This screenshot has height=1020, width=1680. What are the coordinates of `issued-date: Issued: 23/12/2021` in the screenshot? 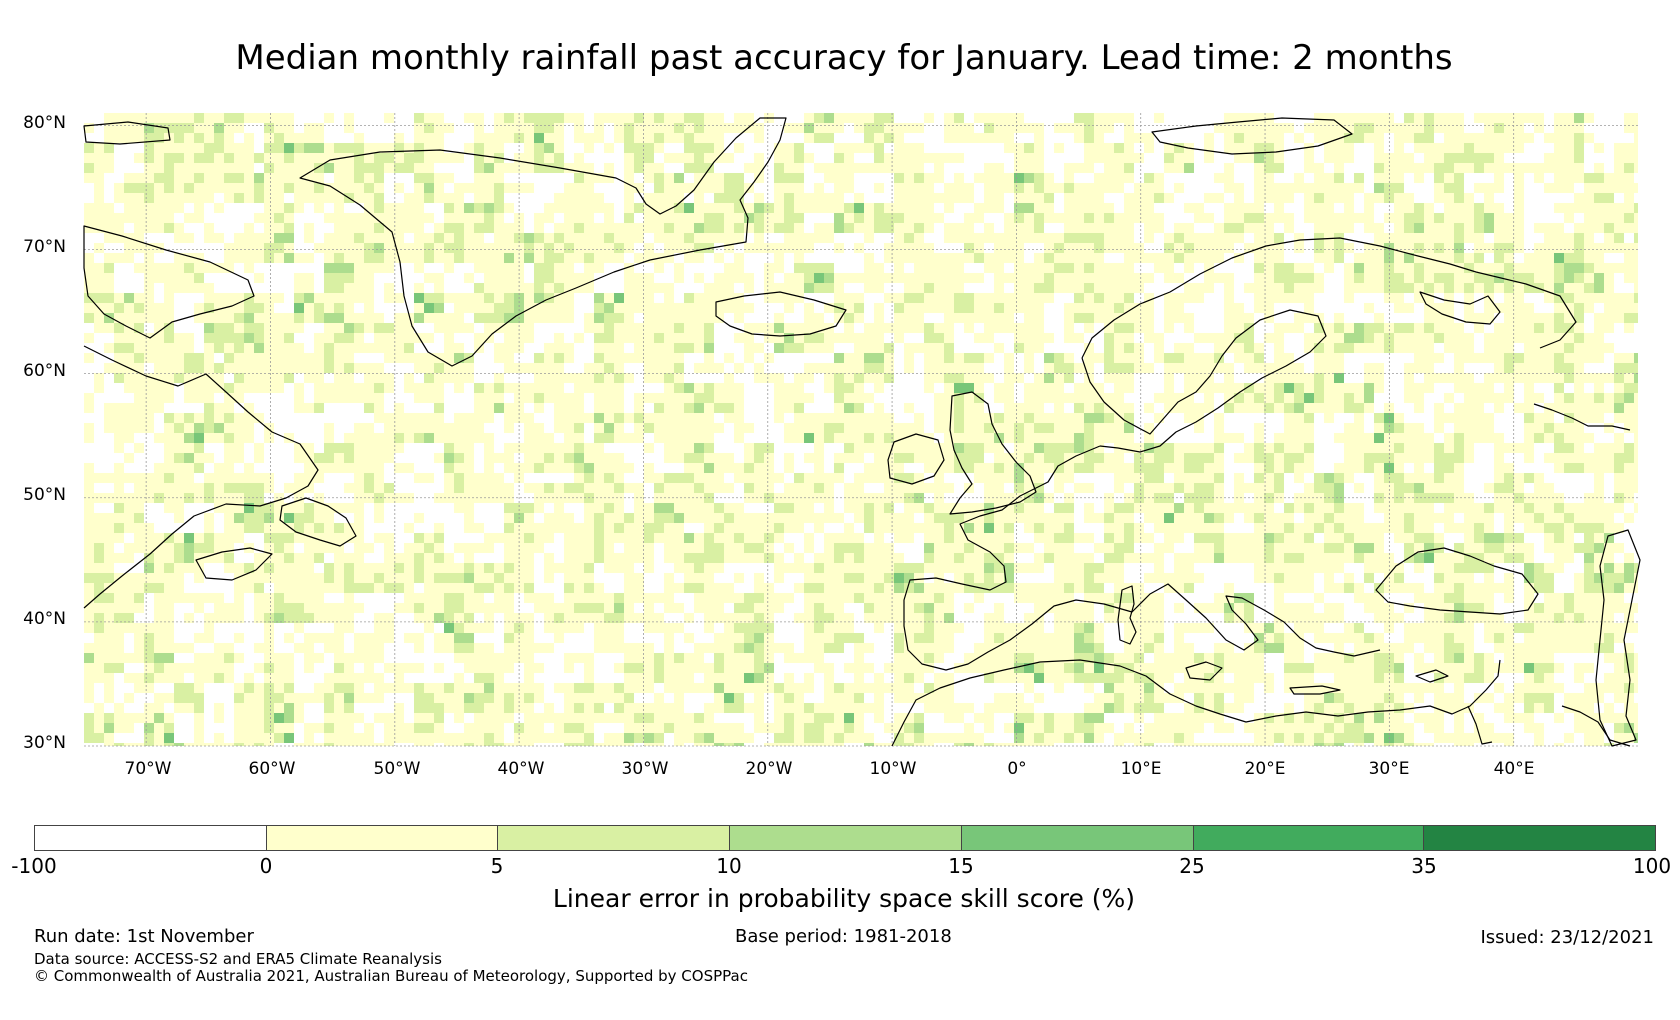 It's located at (1567, 937).